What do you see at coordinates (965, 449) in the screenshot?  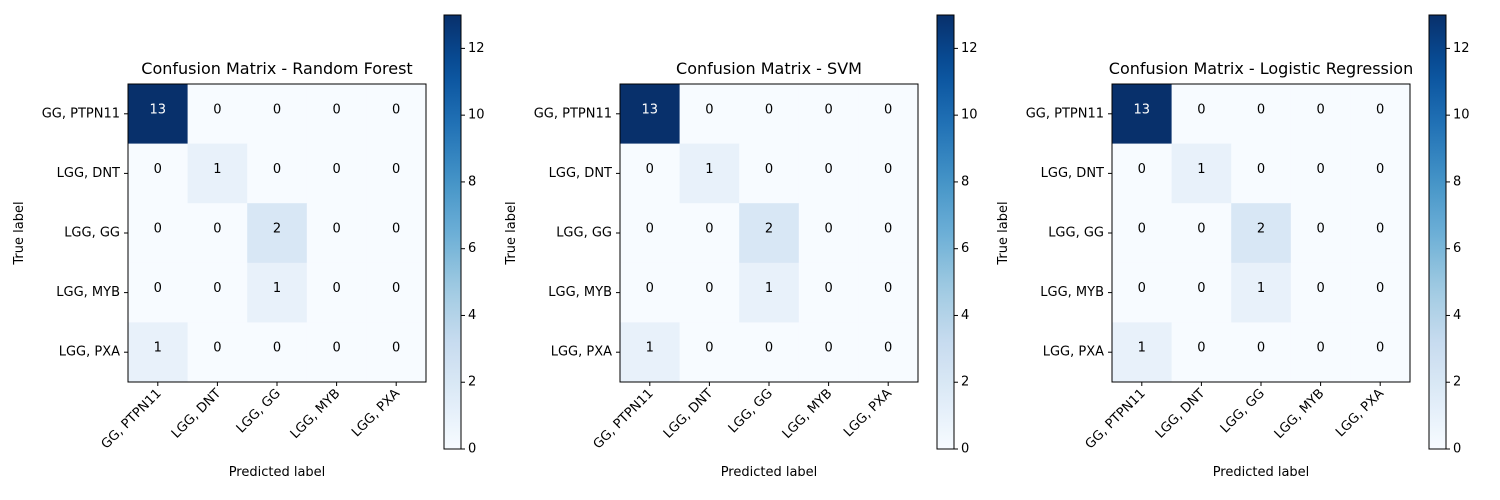 I see `colorbar-tick-label: 0` at bounding box center [965, 449].